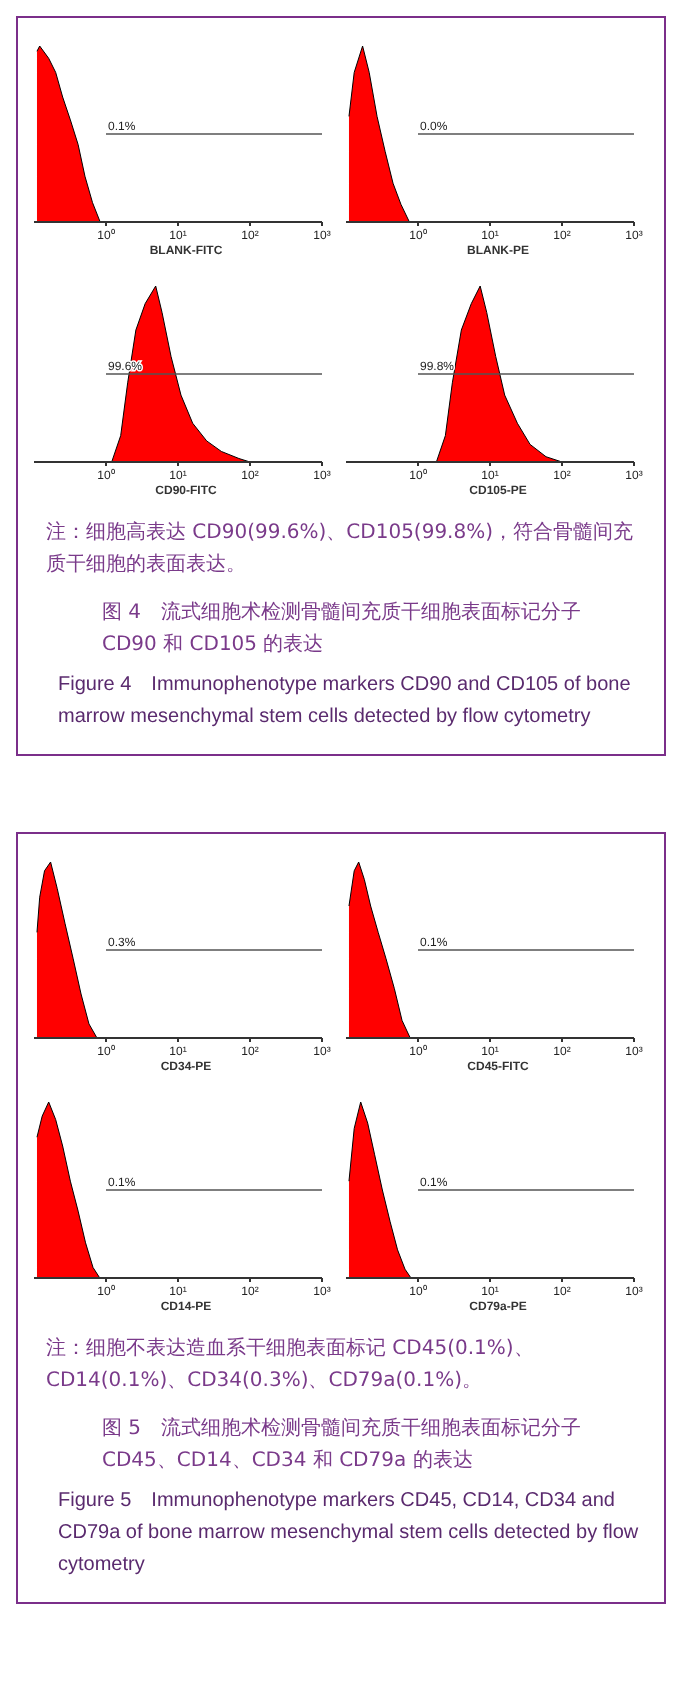 This screenshot has width=682, height=1692. I want to click on caption: Figure 5 Immunophenotype markers CD45, CD14, CD34 and CD79a of bone marrow mesenchymal stem cells detected by flow cytometry, so click(348, 1534).